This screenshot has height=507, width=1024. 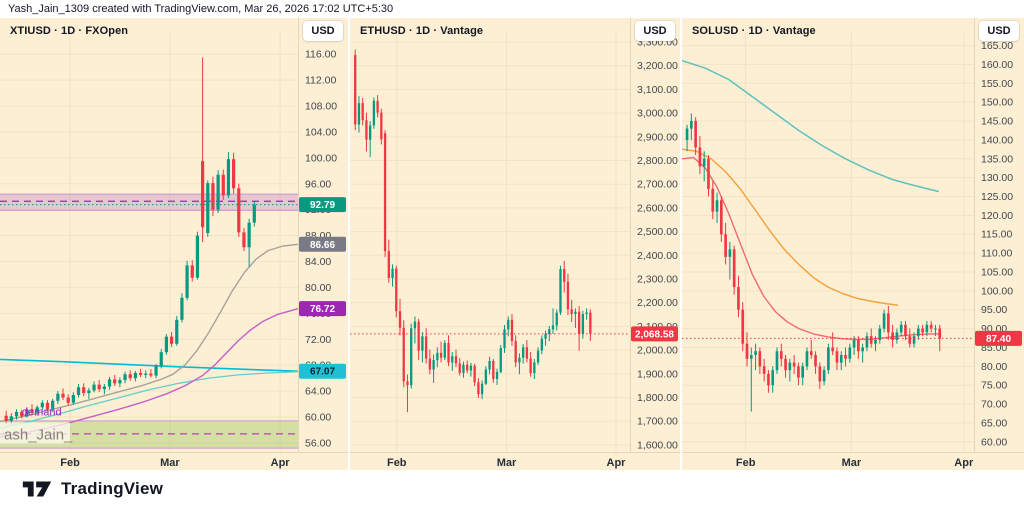 I want to click on svg-text: 165.00, so click(x=997, y=46).